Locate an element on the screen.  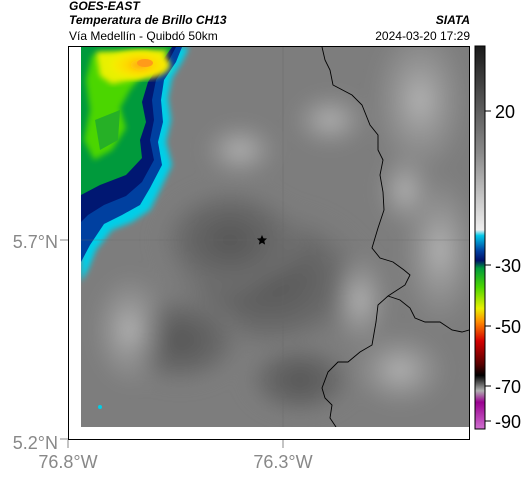
cold-cloud-region is located at coordinates (135, 164).